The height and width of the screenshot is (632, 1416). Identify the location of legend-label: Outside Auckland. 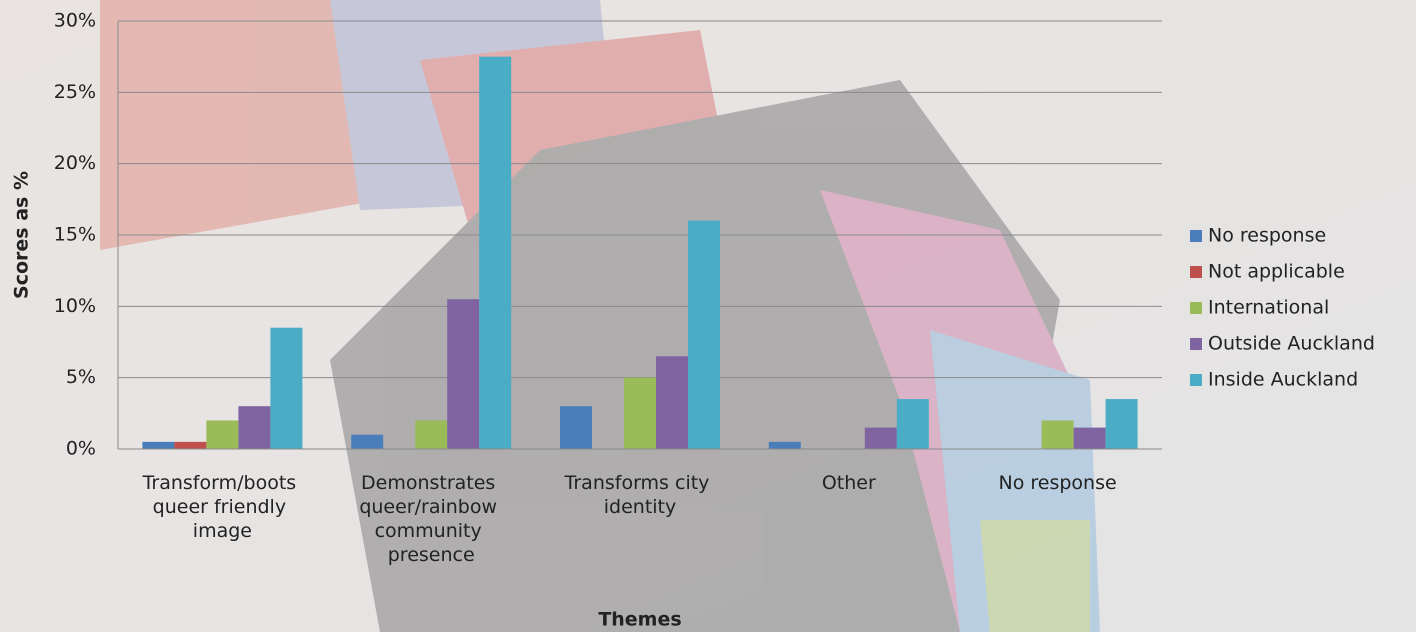
(1291, 344).